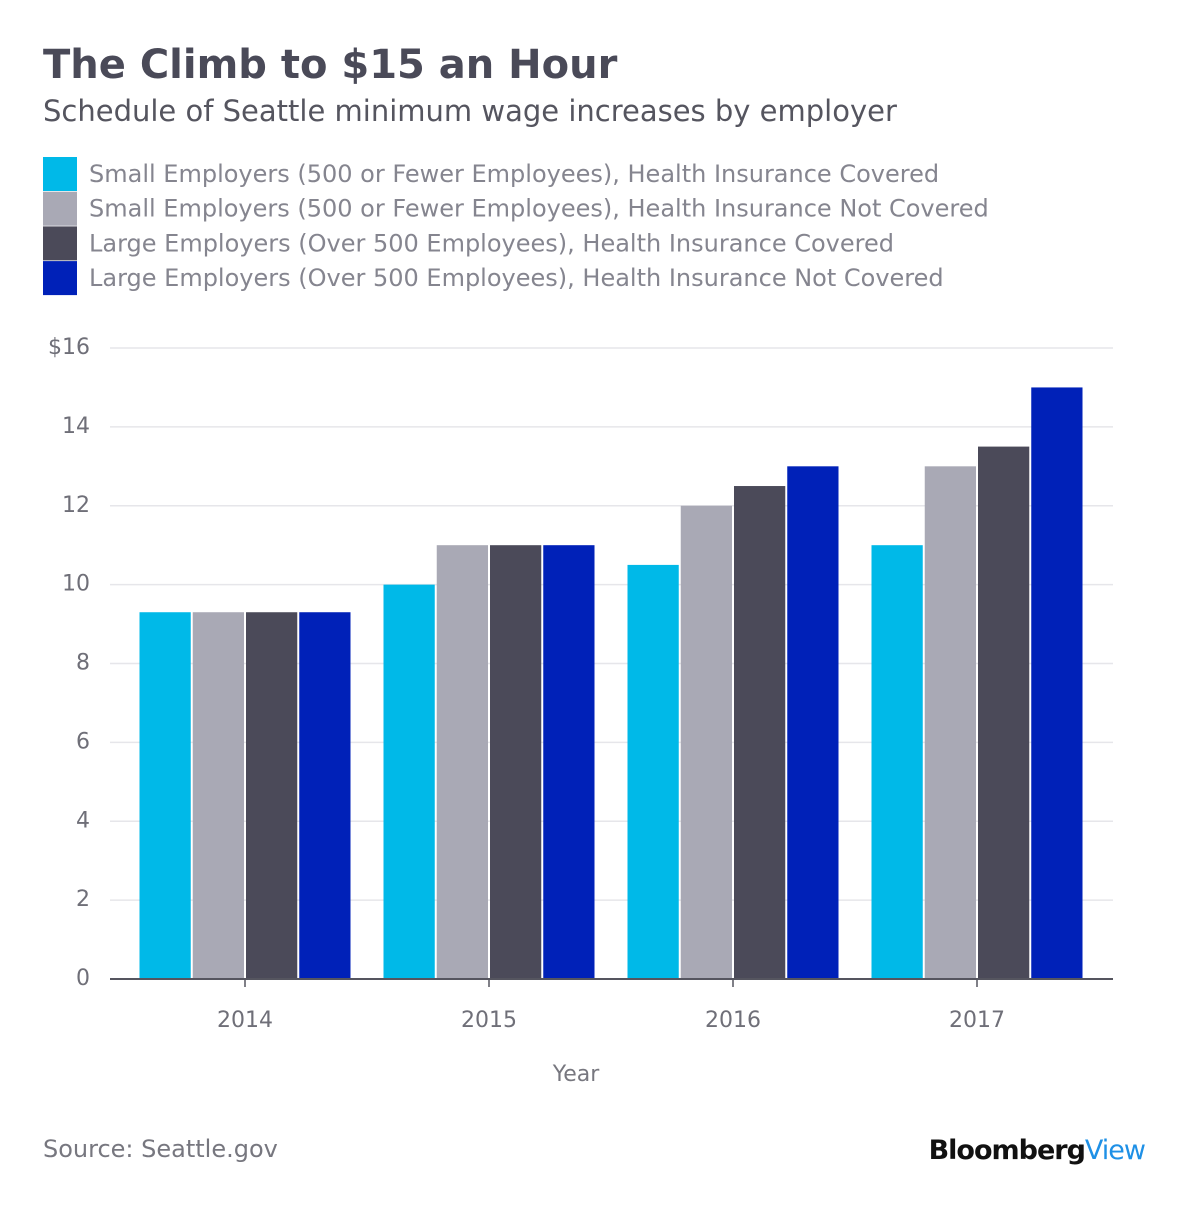 The image size is (1200, 1211). Describe the element at coordinates (83, 741) in the screenshot. I see `y-tick-label: 6` at that location.